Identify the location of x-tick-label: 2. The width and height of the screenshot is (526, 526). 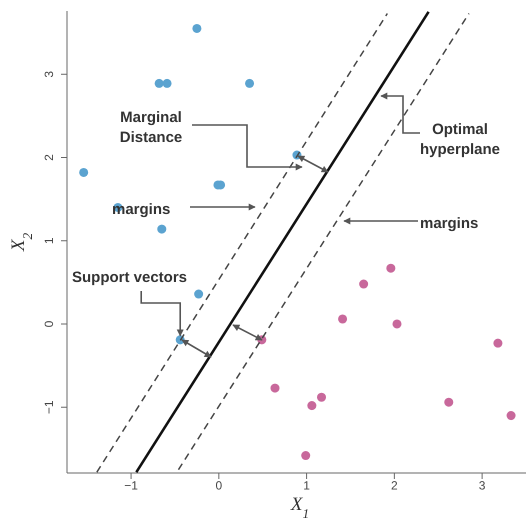
(394, 485).